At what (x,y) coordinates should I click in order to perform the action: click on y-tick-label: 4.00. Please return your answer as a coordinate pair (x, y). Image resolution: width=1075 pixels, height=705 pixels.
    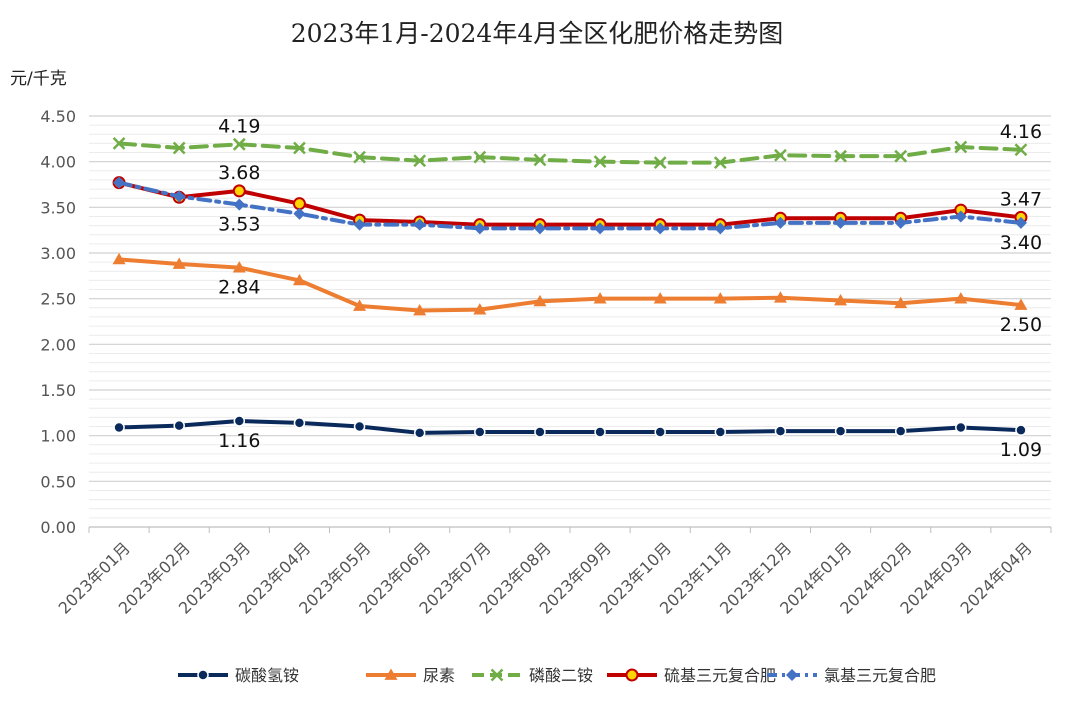
    Looking at the image, I should click on (58, 162).